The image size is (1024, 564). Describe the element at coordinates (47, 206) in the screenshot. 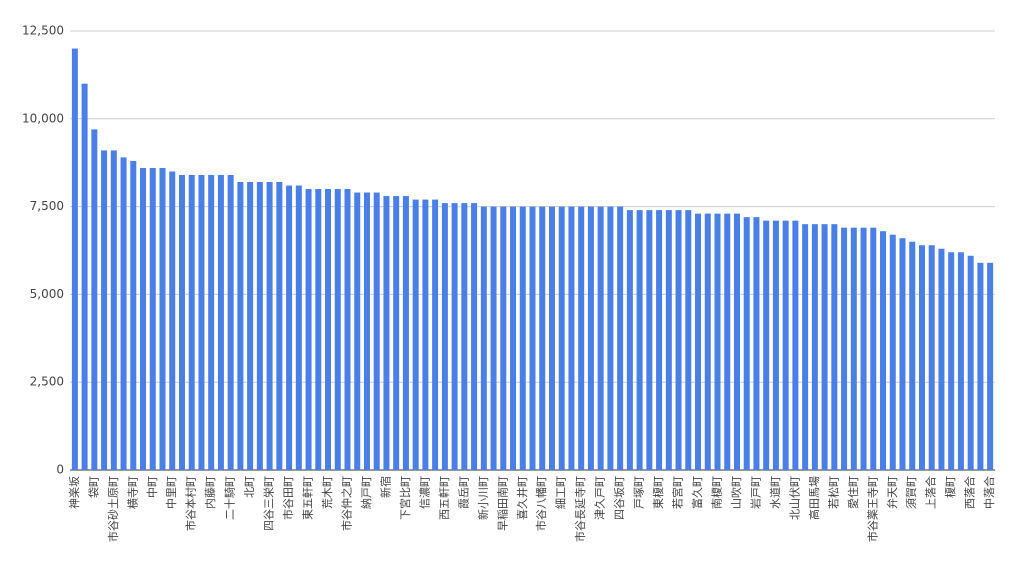

I see `y-tick-label: 7,500` at that location.